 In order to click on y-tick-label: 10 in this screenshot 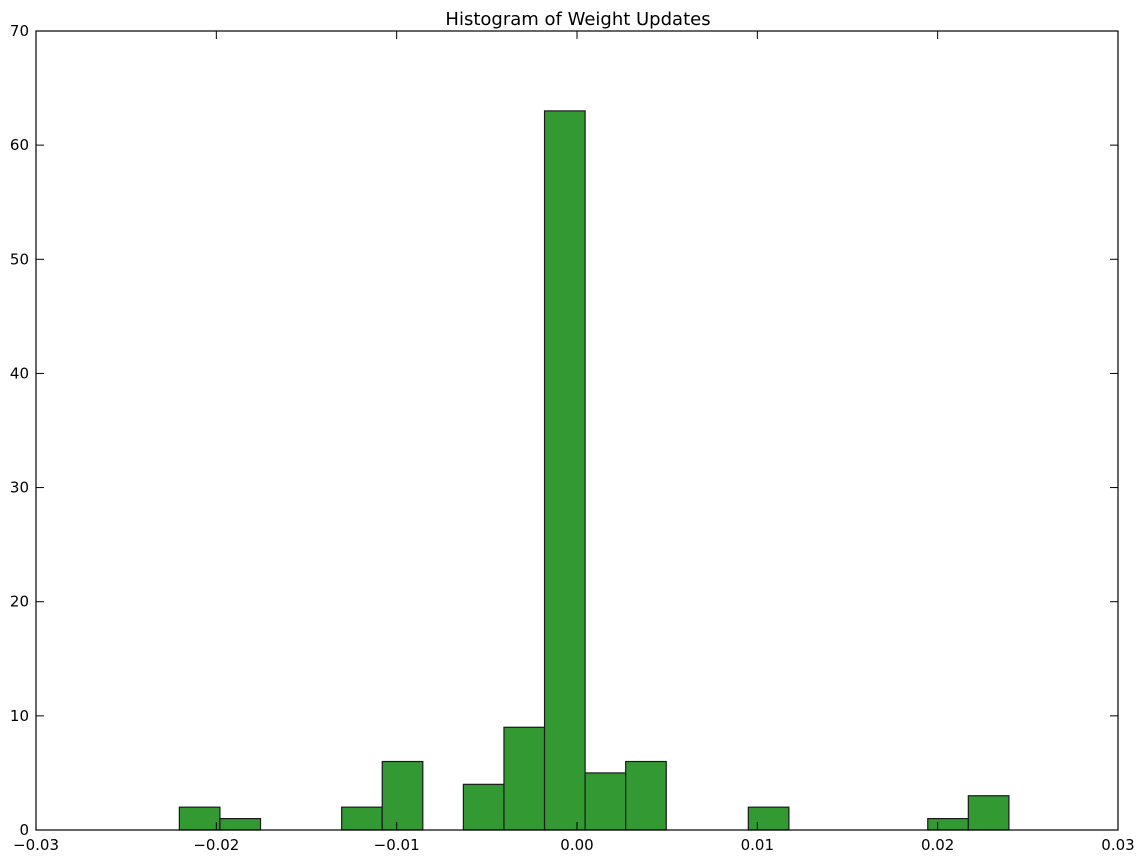, I will do `click(19, 716)`.